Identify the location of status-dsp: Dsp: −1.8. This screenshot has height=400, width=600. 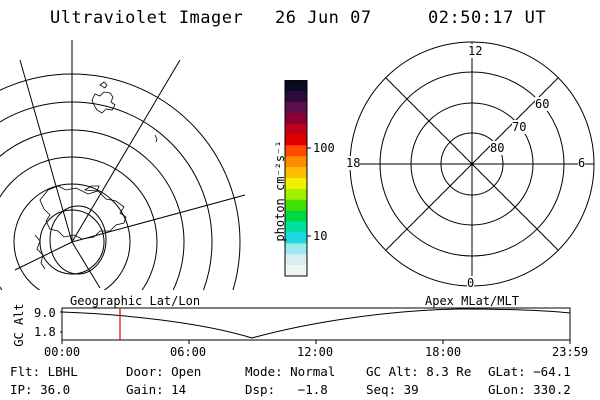
(286, 389).